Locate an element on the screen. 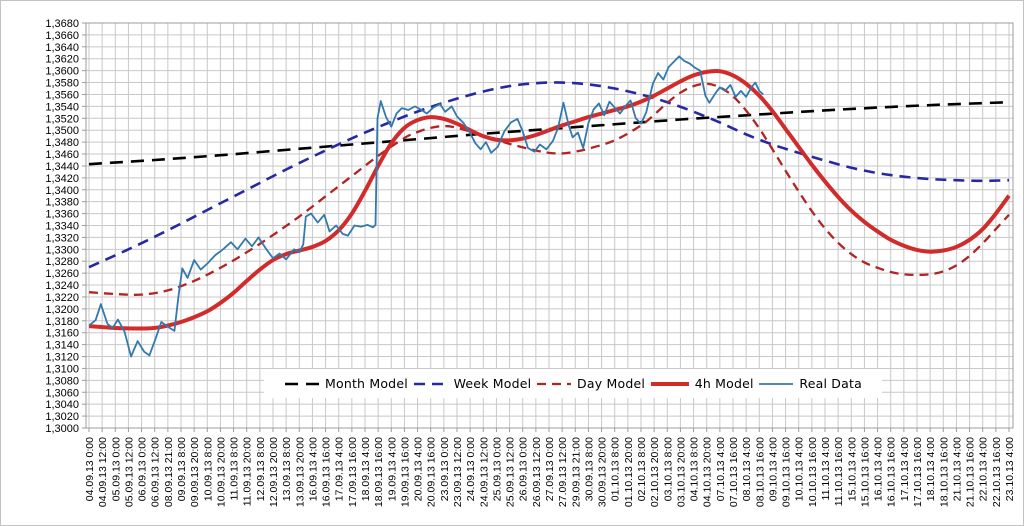  x-tick-label: 26.09.13 0:00 is located at coordinates (524, 469).